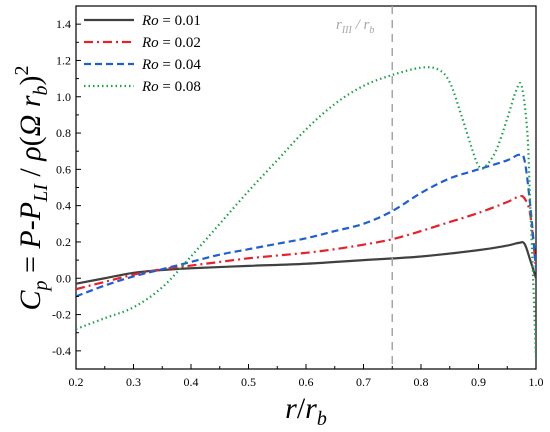 Image resolution: width=550 pixels, height=432 pixels. What do you see at coordinates (63, 24) in the screenshot?
I see `y-tick-label: 1.4` at bounding box center [63, 24].